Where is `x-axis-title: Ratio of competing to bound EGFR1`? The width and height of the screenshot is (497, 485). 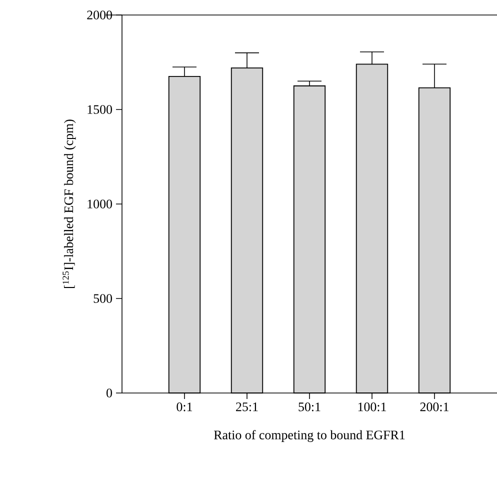
x-axis-title: Ratio of competing to bound EGFR1 is located at coordinates (309, 436).